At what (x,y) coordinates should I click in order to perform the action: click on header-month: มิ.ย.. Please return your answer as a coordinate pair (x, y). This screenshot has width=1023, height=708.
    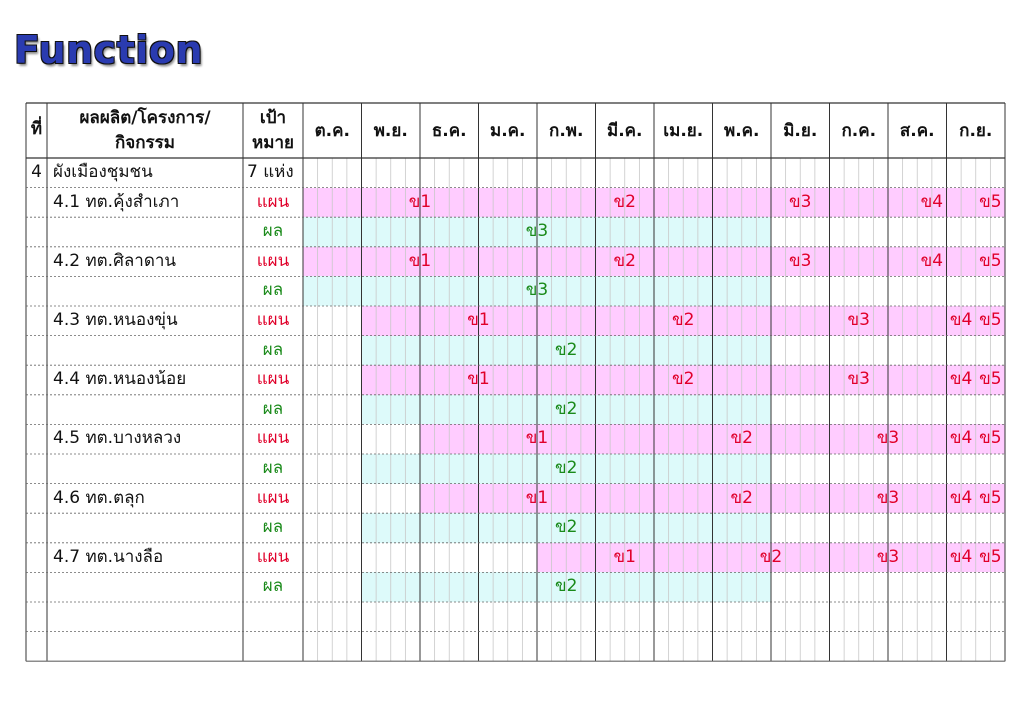
    Looking at the image, I should click on (800, 131).